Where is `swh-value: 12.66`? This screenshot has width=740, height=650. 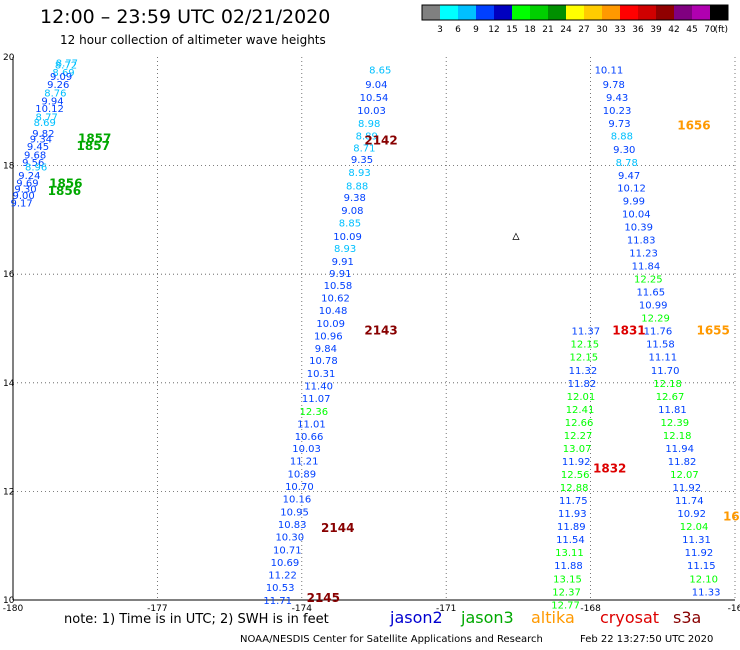 swh-value: 12.66 is located at coordinates (579, 423).